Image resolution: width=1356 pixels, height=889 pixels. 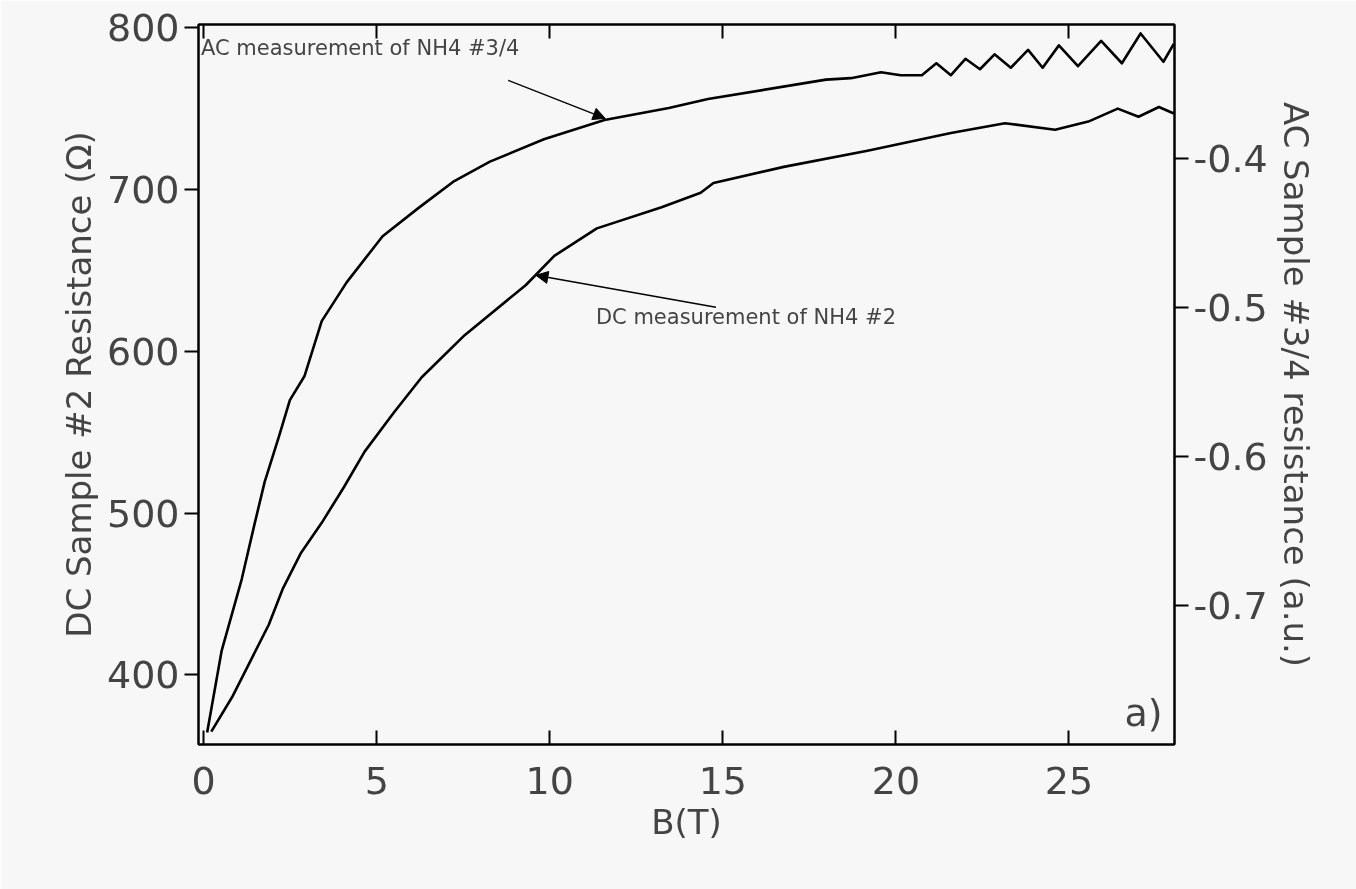 What do you see at coordinates (1069, 780) in the screenshot?
I see `x-tick-label: 25` at bounding box center [1069, 780].